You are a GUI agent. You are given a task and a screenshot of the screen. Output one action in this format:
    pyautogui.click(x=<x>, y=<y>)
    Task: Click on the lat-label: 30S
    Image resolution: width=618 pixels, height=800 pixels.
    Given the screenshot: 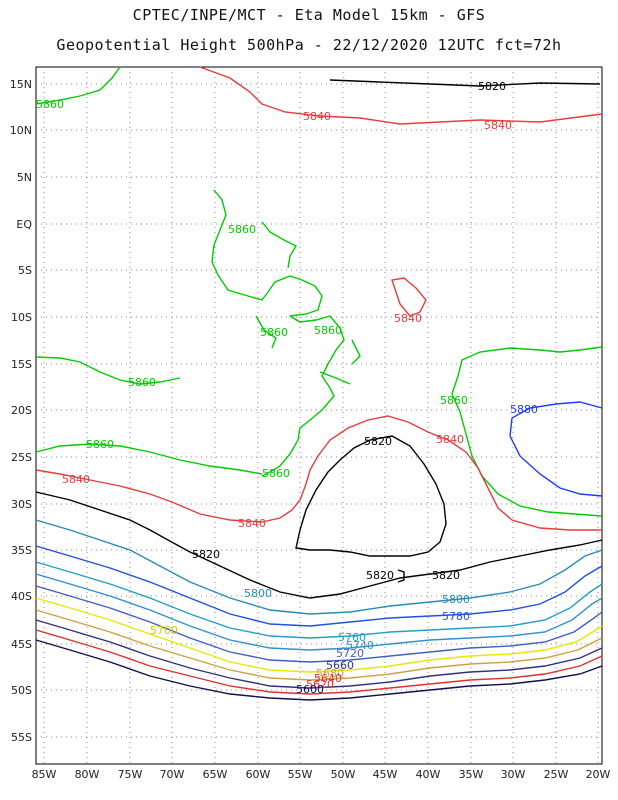 What is the action you would take?
    pyautogui.click(x=21, y=504)
    